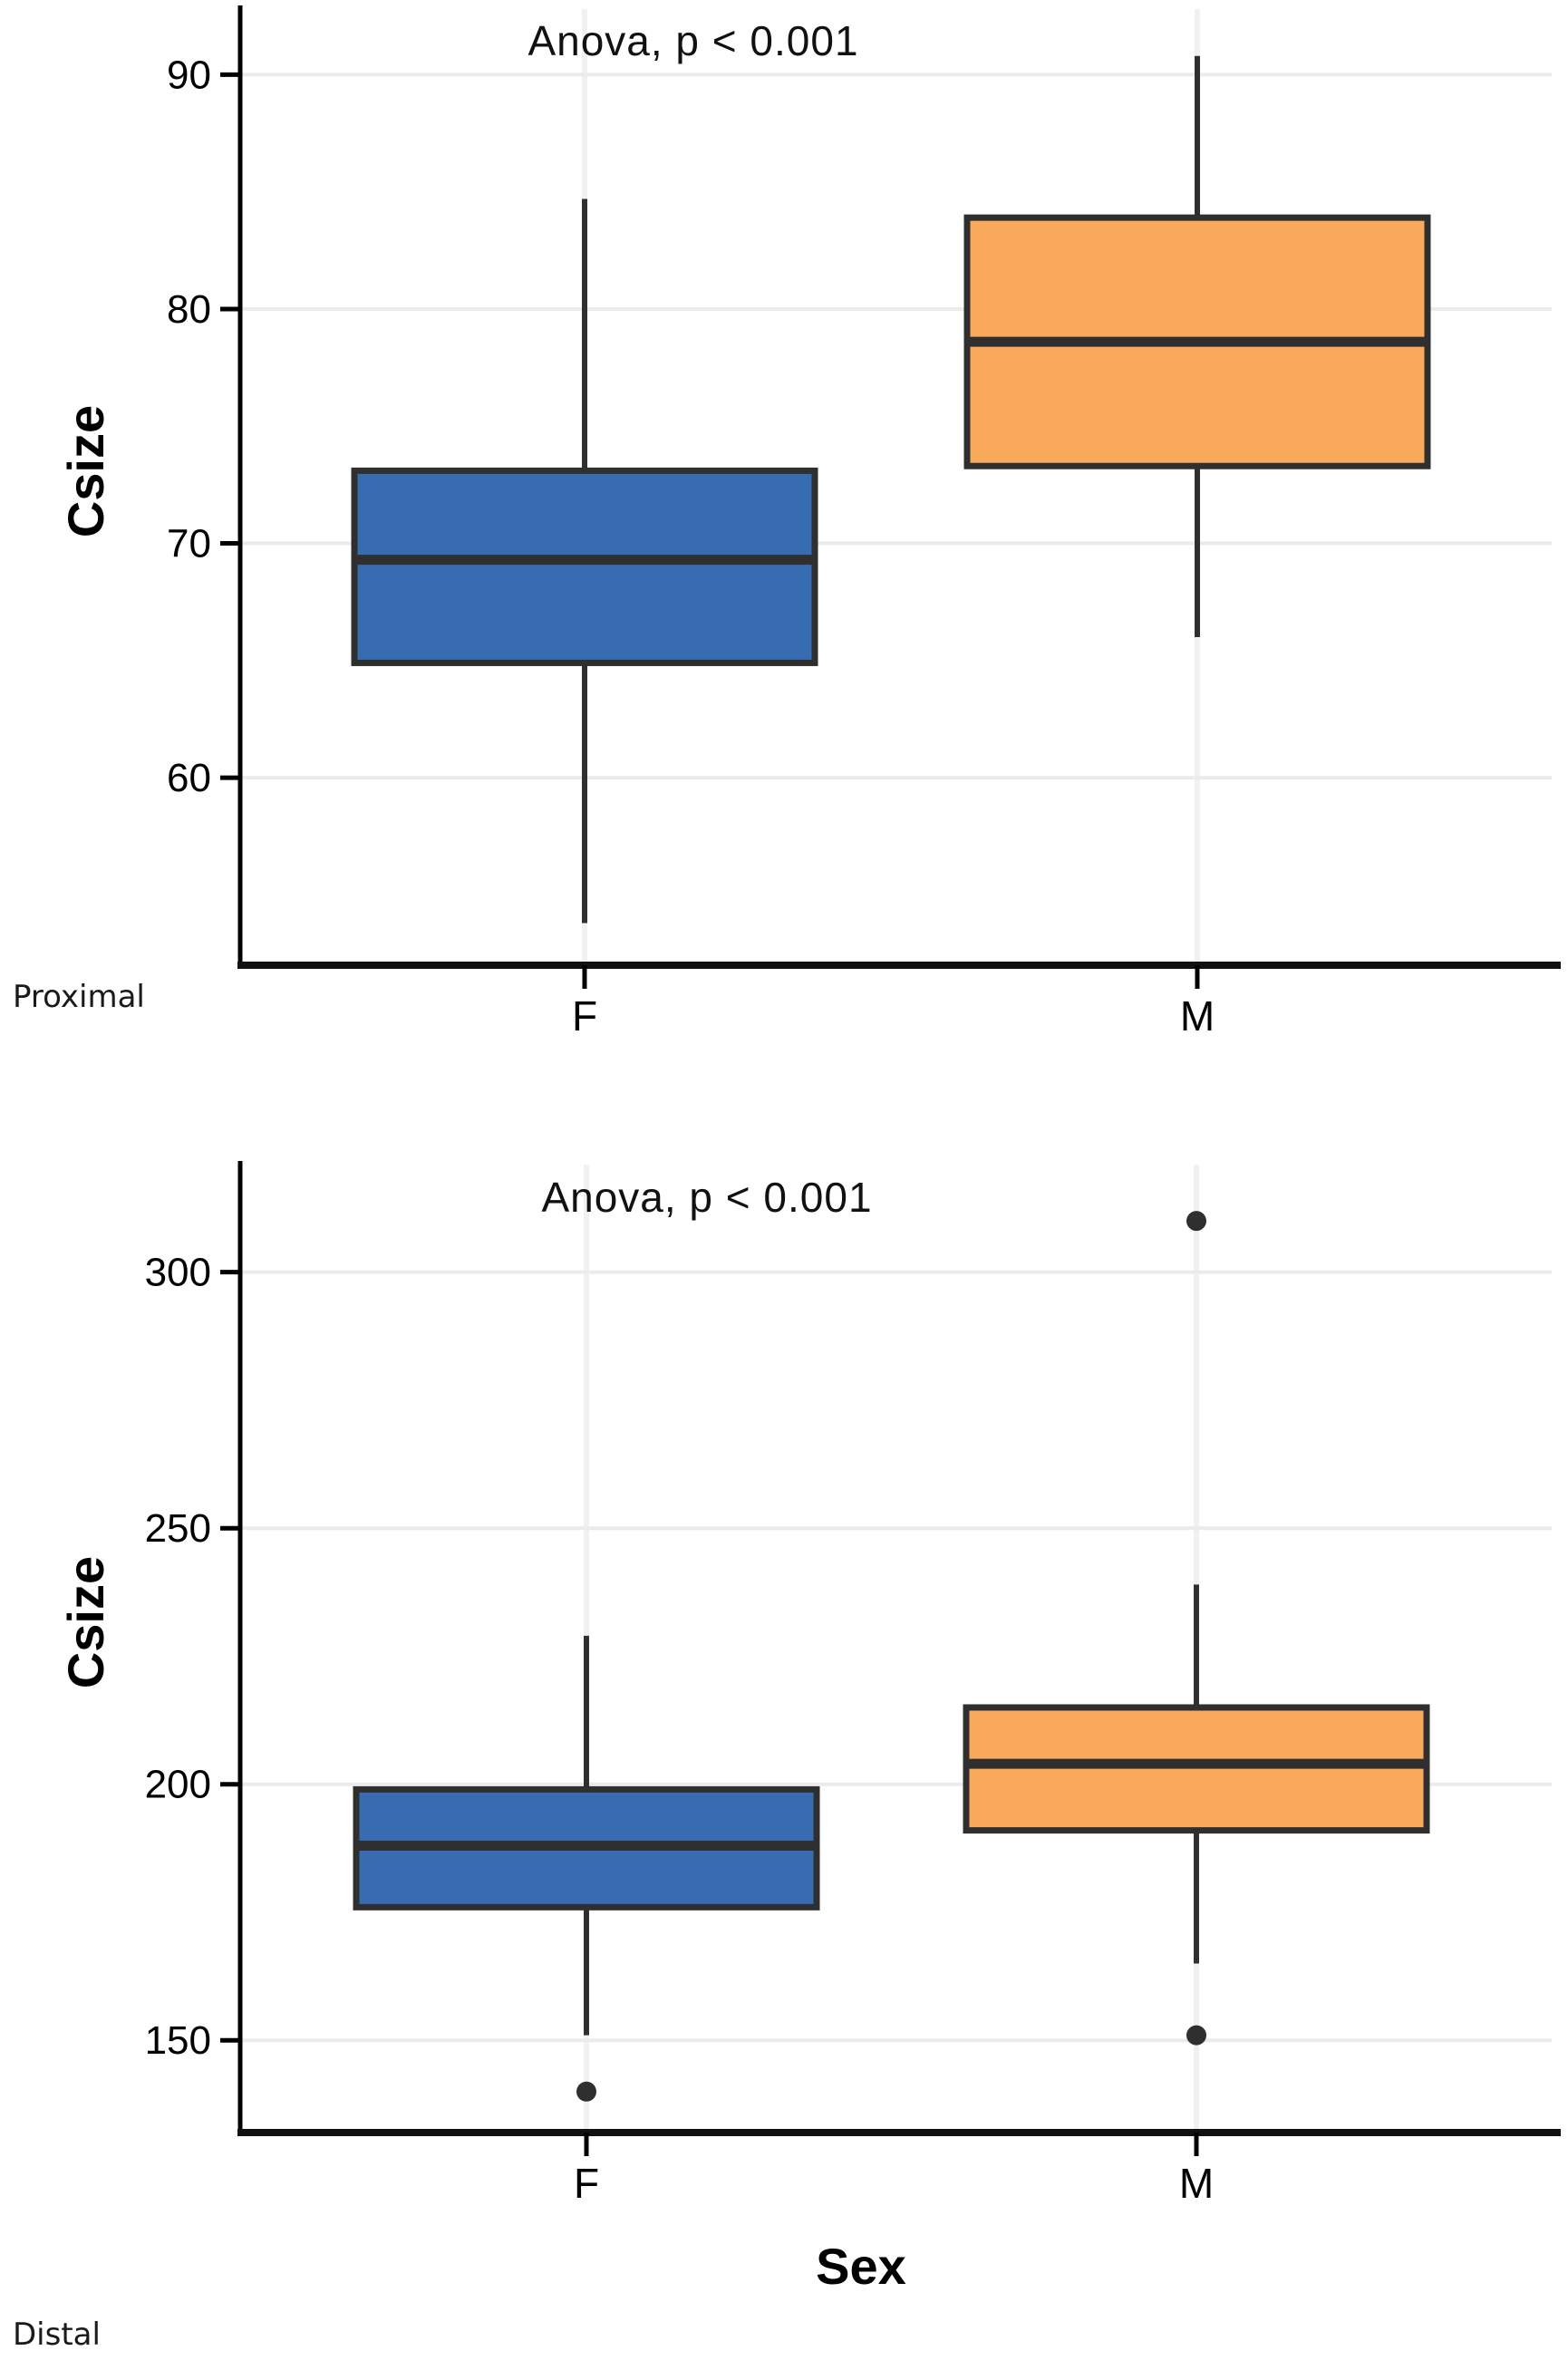  Describe the element at coordinates (85, 1622) in the screenshot. I see `y-axis-title-distal: Csize` at that location.